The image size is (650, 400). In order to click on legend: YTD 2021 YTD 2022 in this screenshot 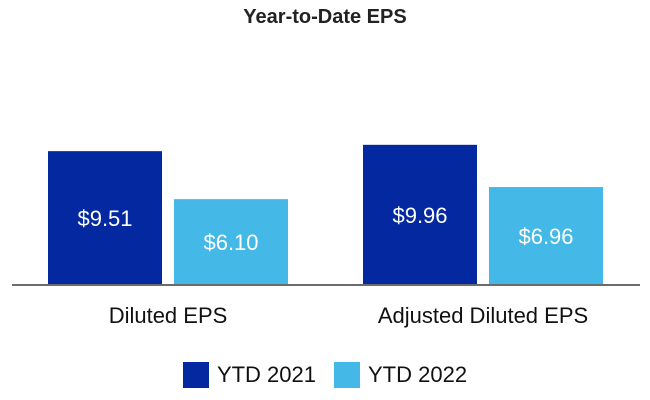, I will do `click(325, 375)`.